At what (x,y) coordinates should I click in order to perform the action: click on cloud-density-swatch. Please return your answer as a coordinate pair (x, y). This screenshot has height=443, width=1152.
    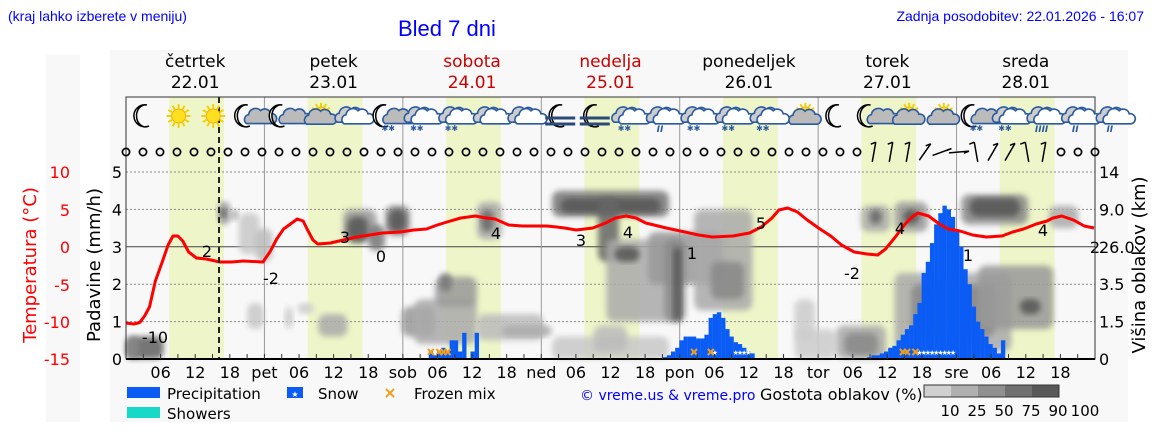
    Looking at the image, I should click on (991, 391).